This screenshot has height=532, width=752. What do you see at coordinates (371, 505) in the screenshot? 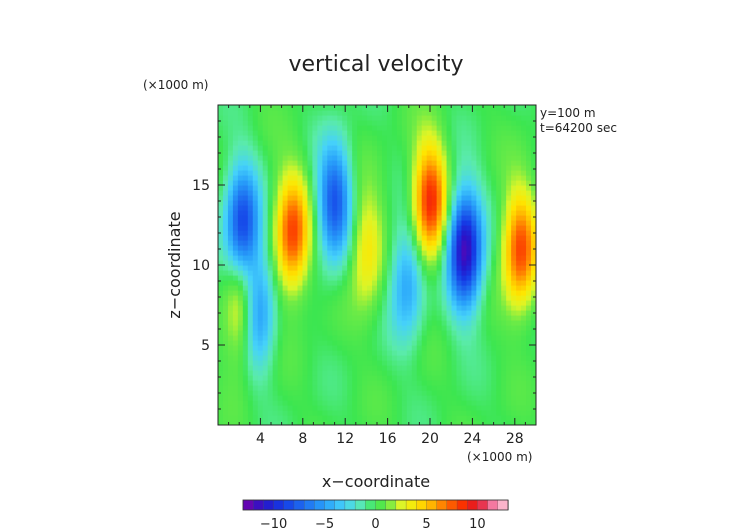
I see `colorbar-swatch` at bounding box center [371, 505].